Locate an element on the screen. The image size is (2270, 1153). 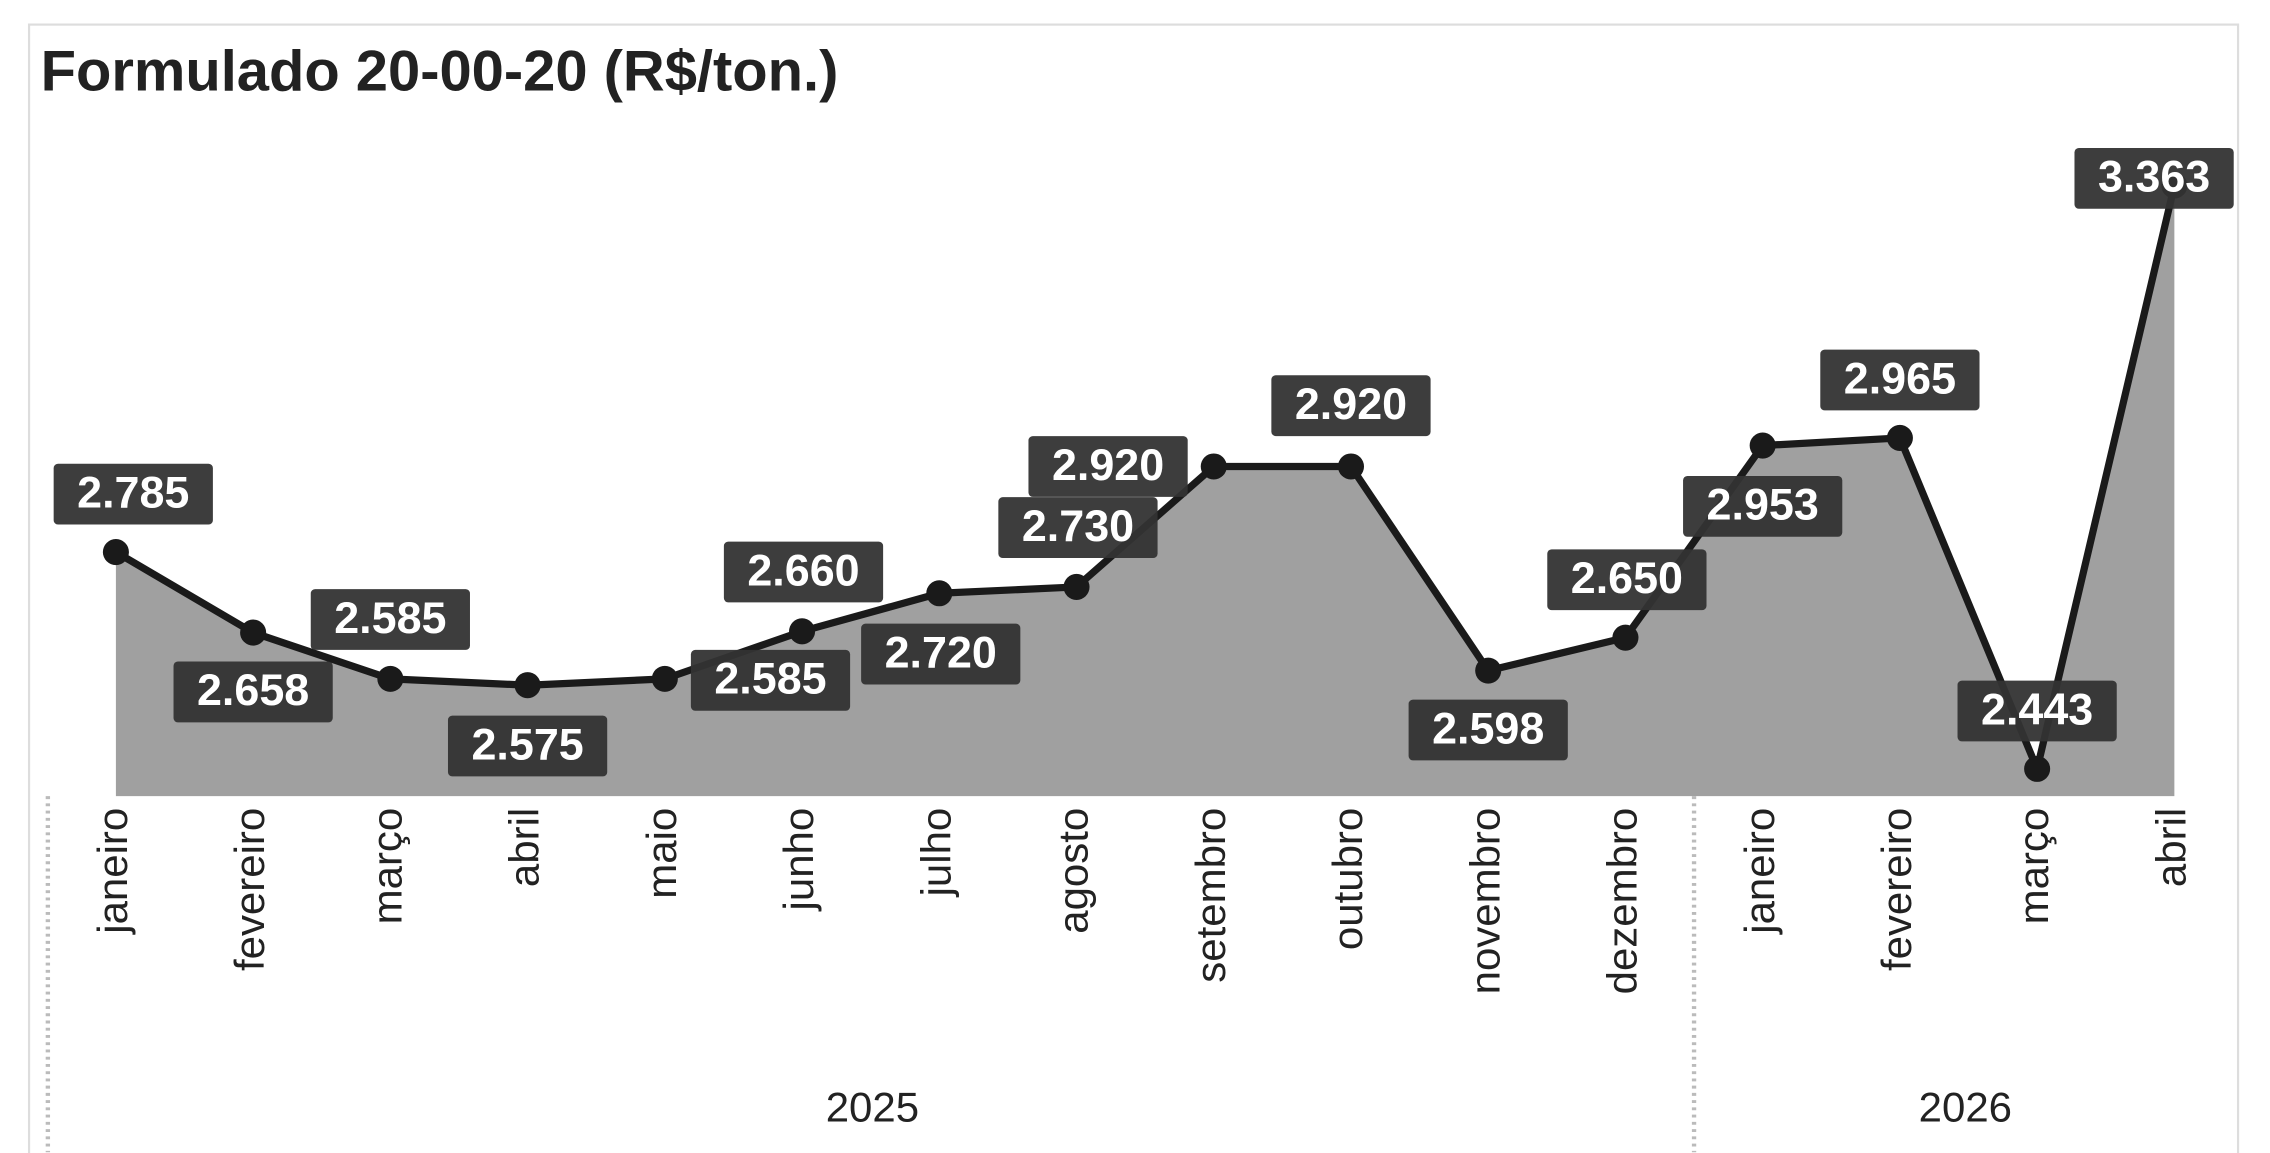
data-label: 2.575 is located at coordinates (527, 743).